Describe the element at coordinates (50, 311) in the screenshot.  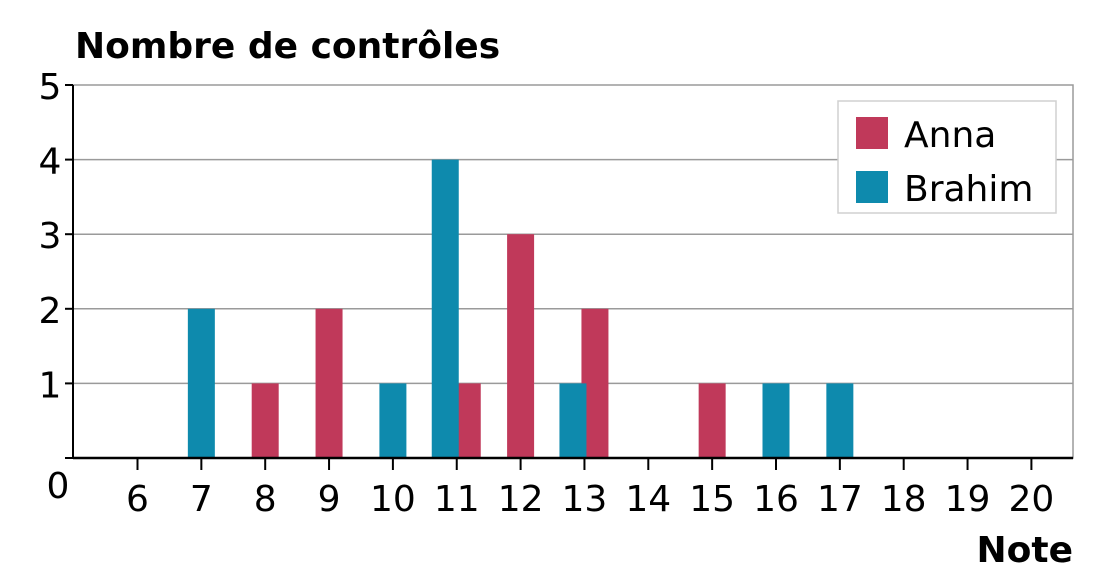
I see `y-tick-label: 2` at that location.